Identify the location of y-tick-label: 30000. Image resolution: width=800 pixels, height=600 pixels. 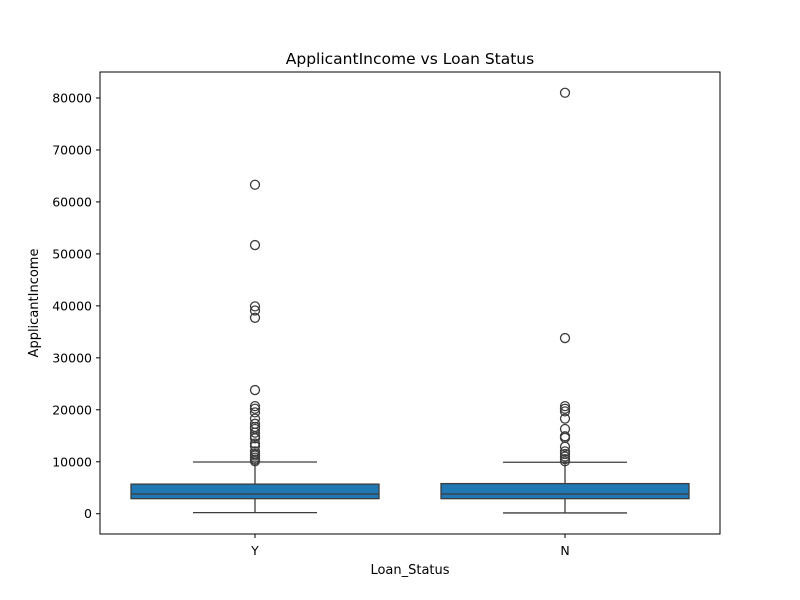
(72, 357).